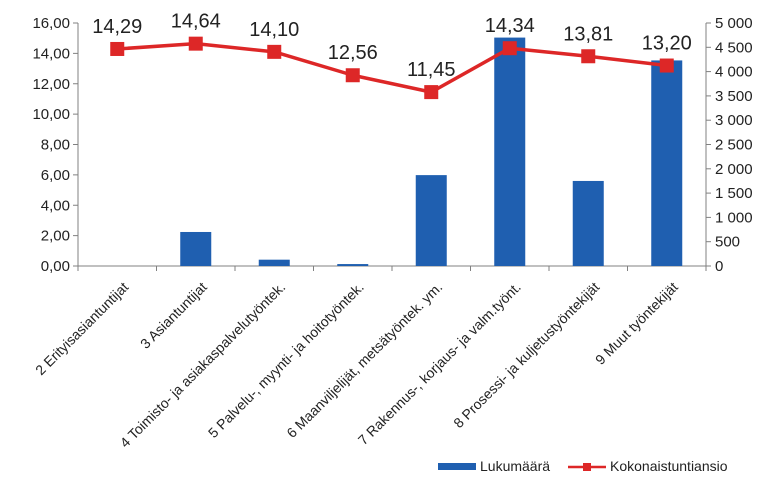 The width and height of the screenshot is (762, 478). Describe the element at coordinates (588, 34) in the screenshot. I see `data-label: 13,81` at that location.